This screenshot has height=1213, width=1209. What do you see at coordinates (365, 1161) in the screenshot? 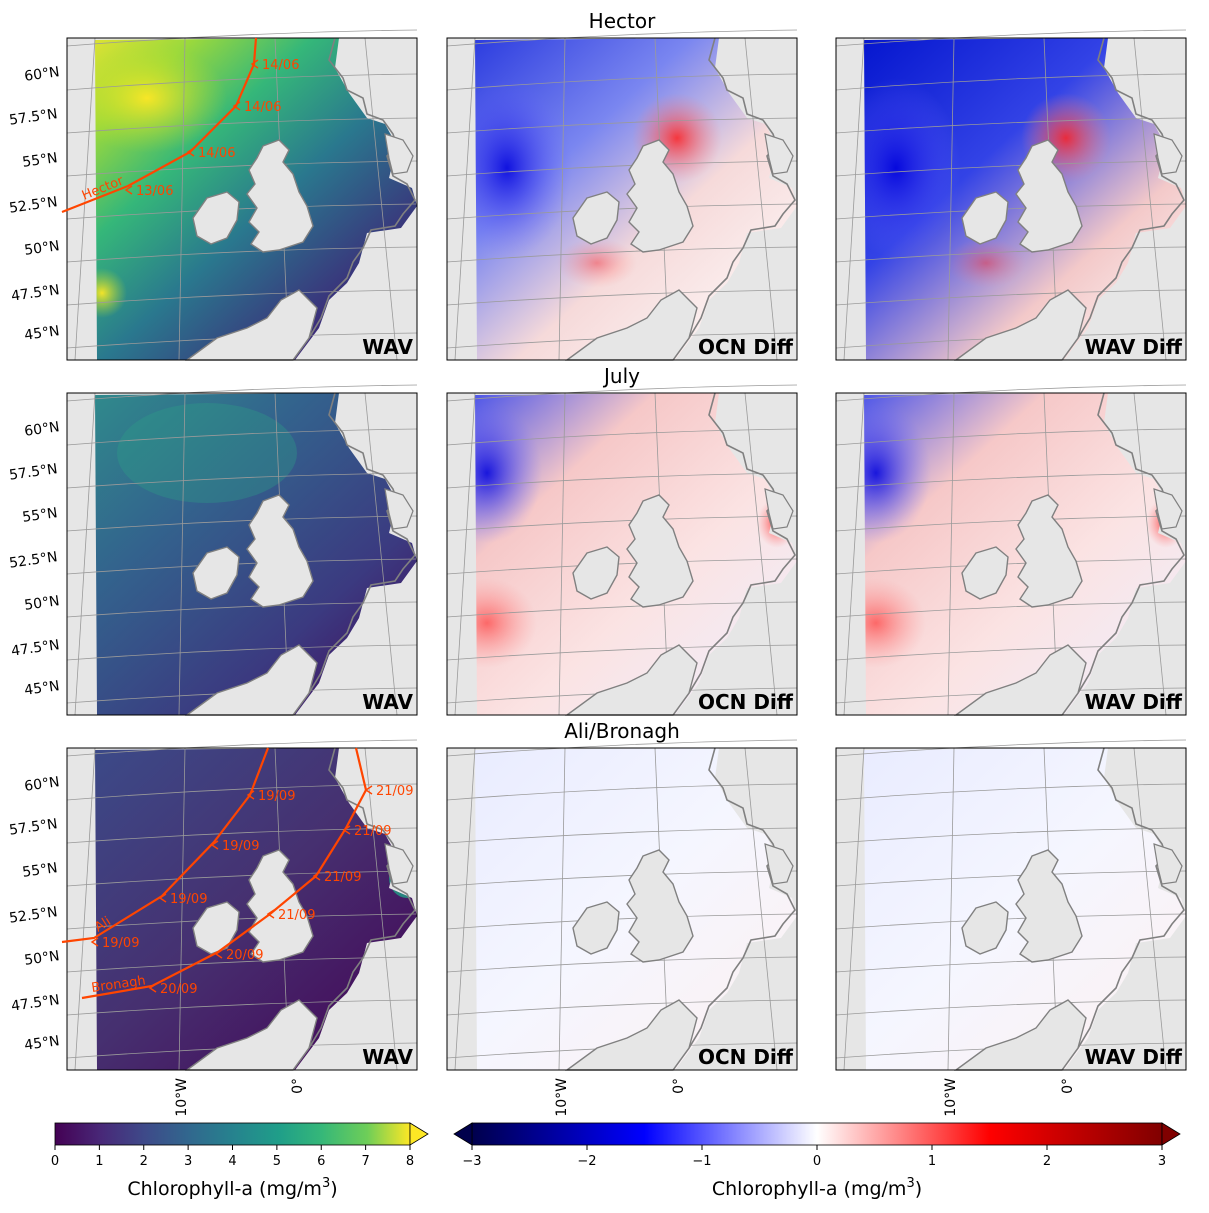
I see `colorbar-tick-label: 7` at bounding box center [365, 1161].